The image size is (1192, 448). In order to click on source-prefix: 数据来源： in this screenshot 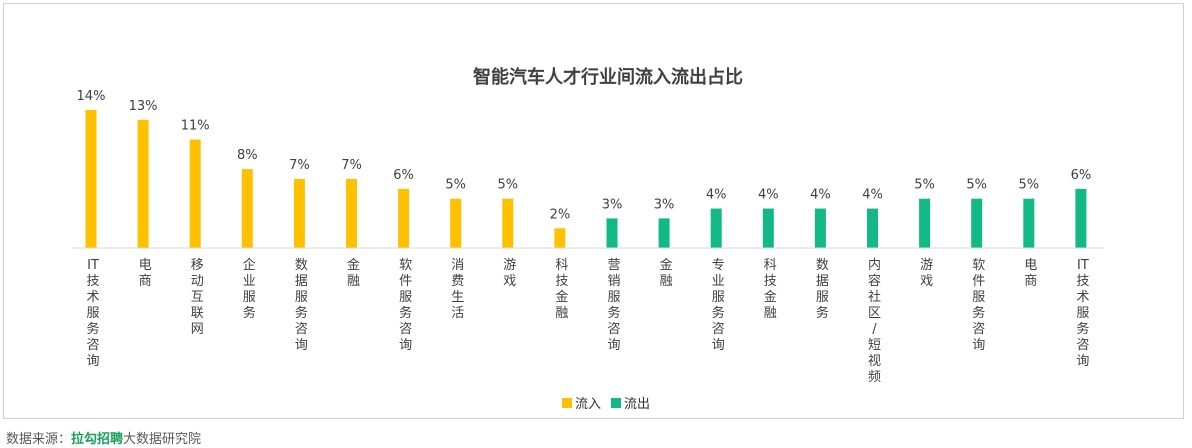, I will do `click(39, 439)`.